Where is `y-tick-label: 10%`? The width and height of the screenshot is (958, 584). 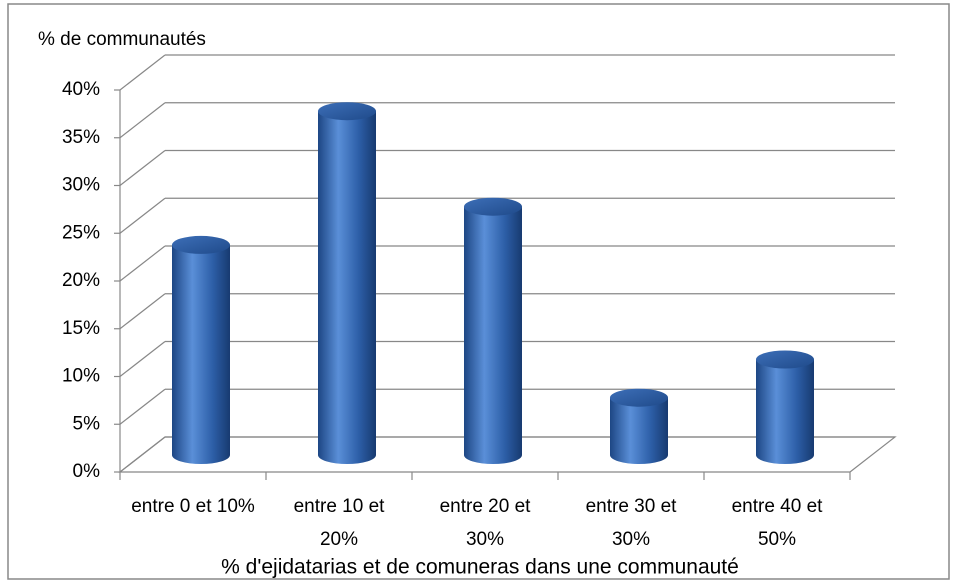 y-tick-label: 10% is located at coordinates (81, 376).